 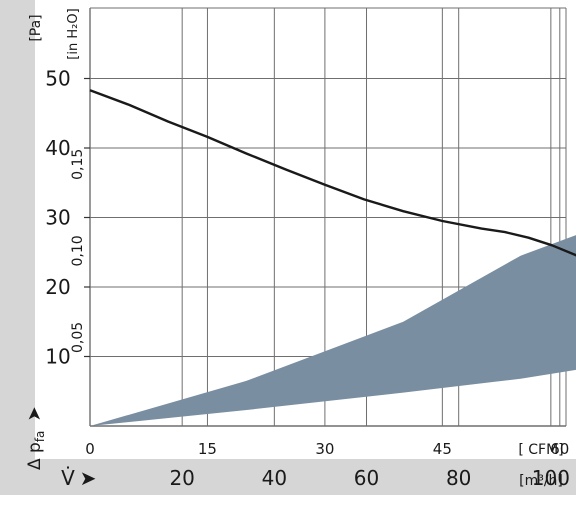 I want to click on y-axis-symbol-main: Δ p, so click(x=35, y=456).